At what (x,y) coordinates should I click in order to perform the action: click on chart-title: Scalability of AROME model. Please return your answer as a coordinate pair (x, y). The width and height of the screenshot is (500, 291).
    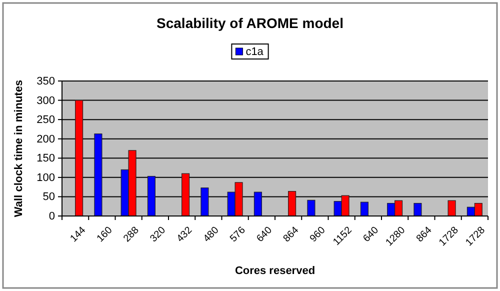
    Looking at the image, I should click on (250, 23).